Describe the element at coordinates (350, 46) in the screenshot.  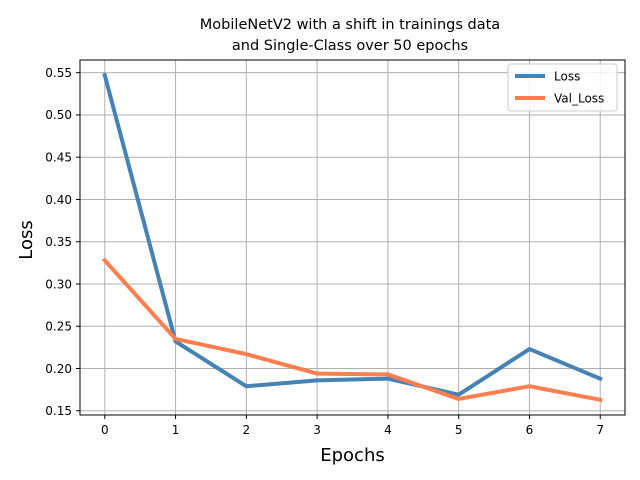
I see `chart-title-line-2: and Single-Class over 50 epochs` at that location.